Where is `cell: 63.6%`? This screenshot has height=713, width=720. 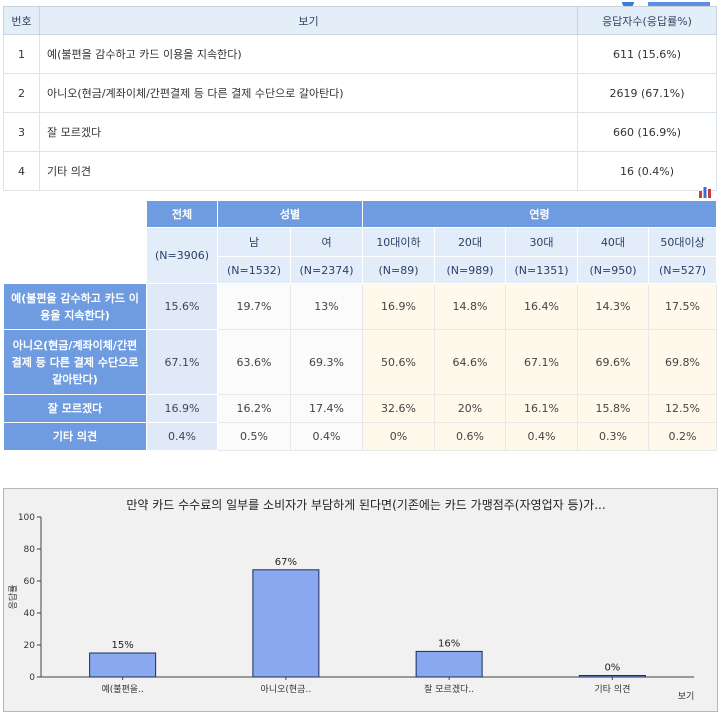
cell: 63.6% is located at coordinates (254, 362).